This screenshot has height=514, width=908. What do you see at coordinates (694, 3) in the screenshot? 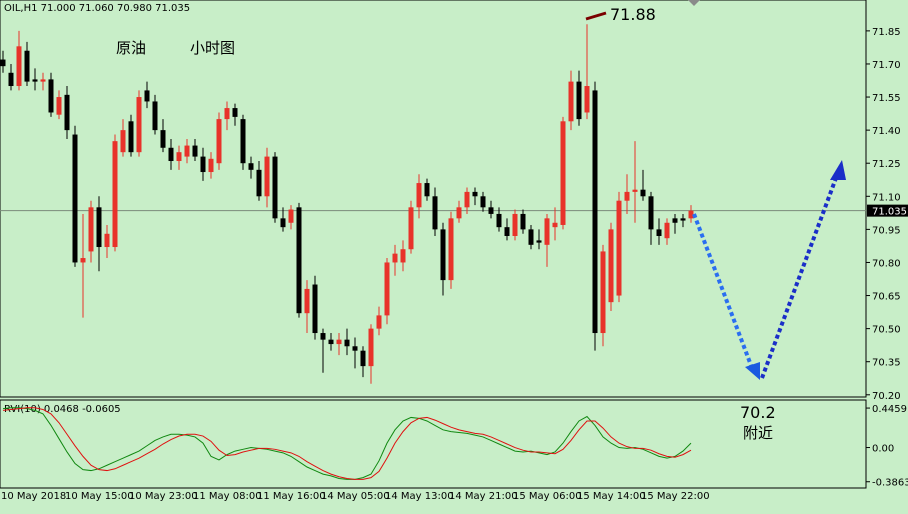
I see `marker` at bounding box center [694, 3].